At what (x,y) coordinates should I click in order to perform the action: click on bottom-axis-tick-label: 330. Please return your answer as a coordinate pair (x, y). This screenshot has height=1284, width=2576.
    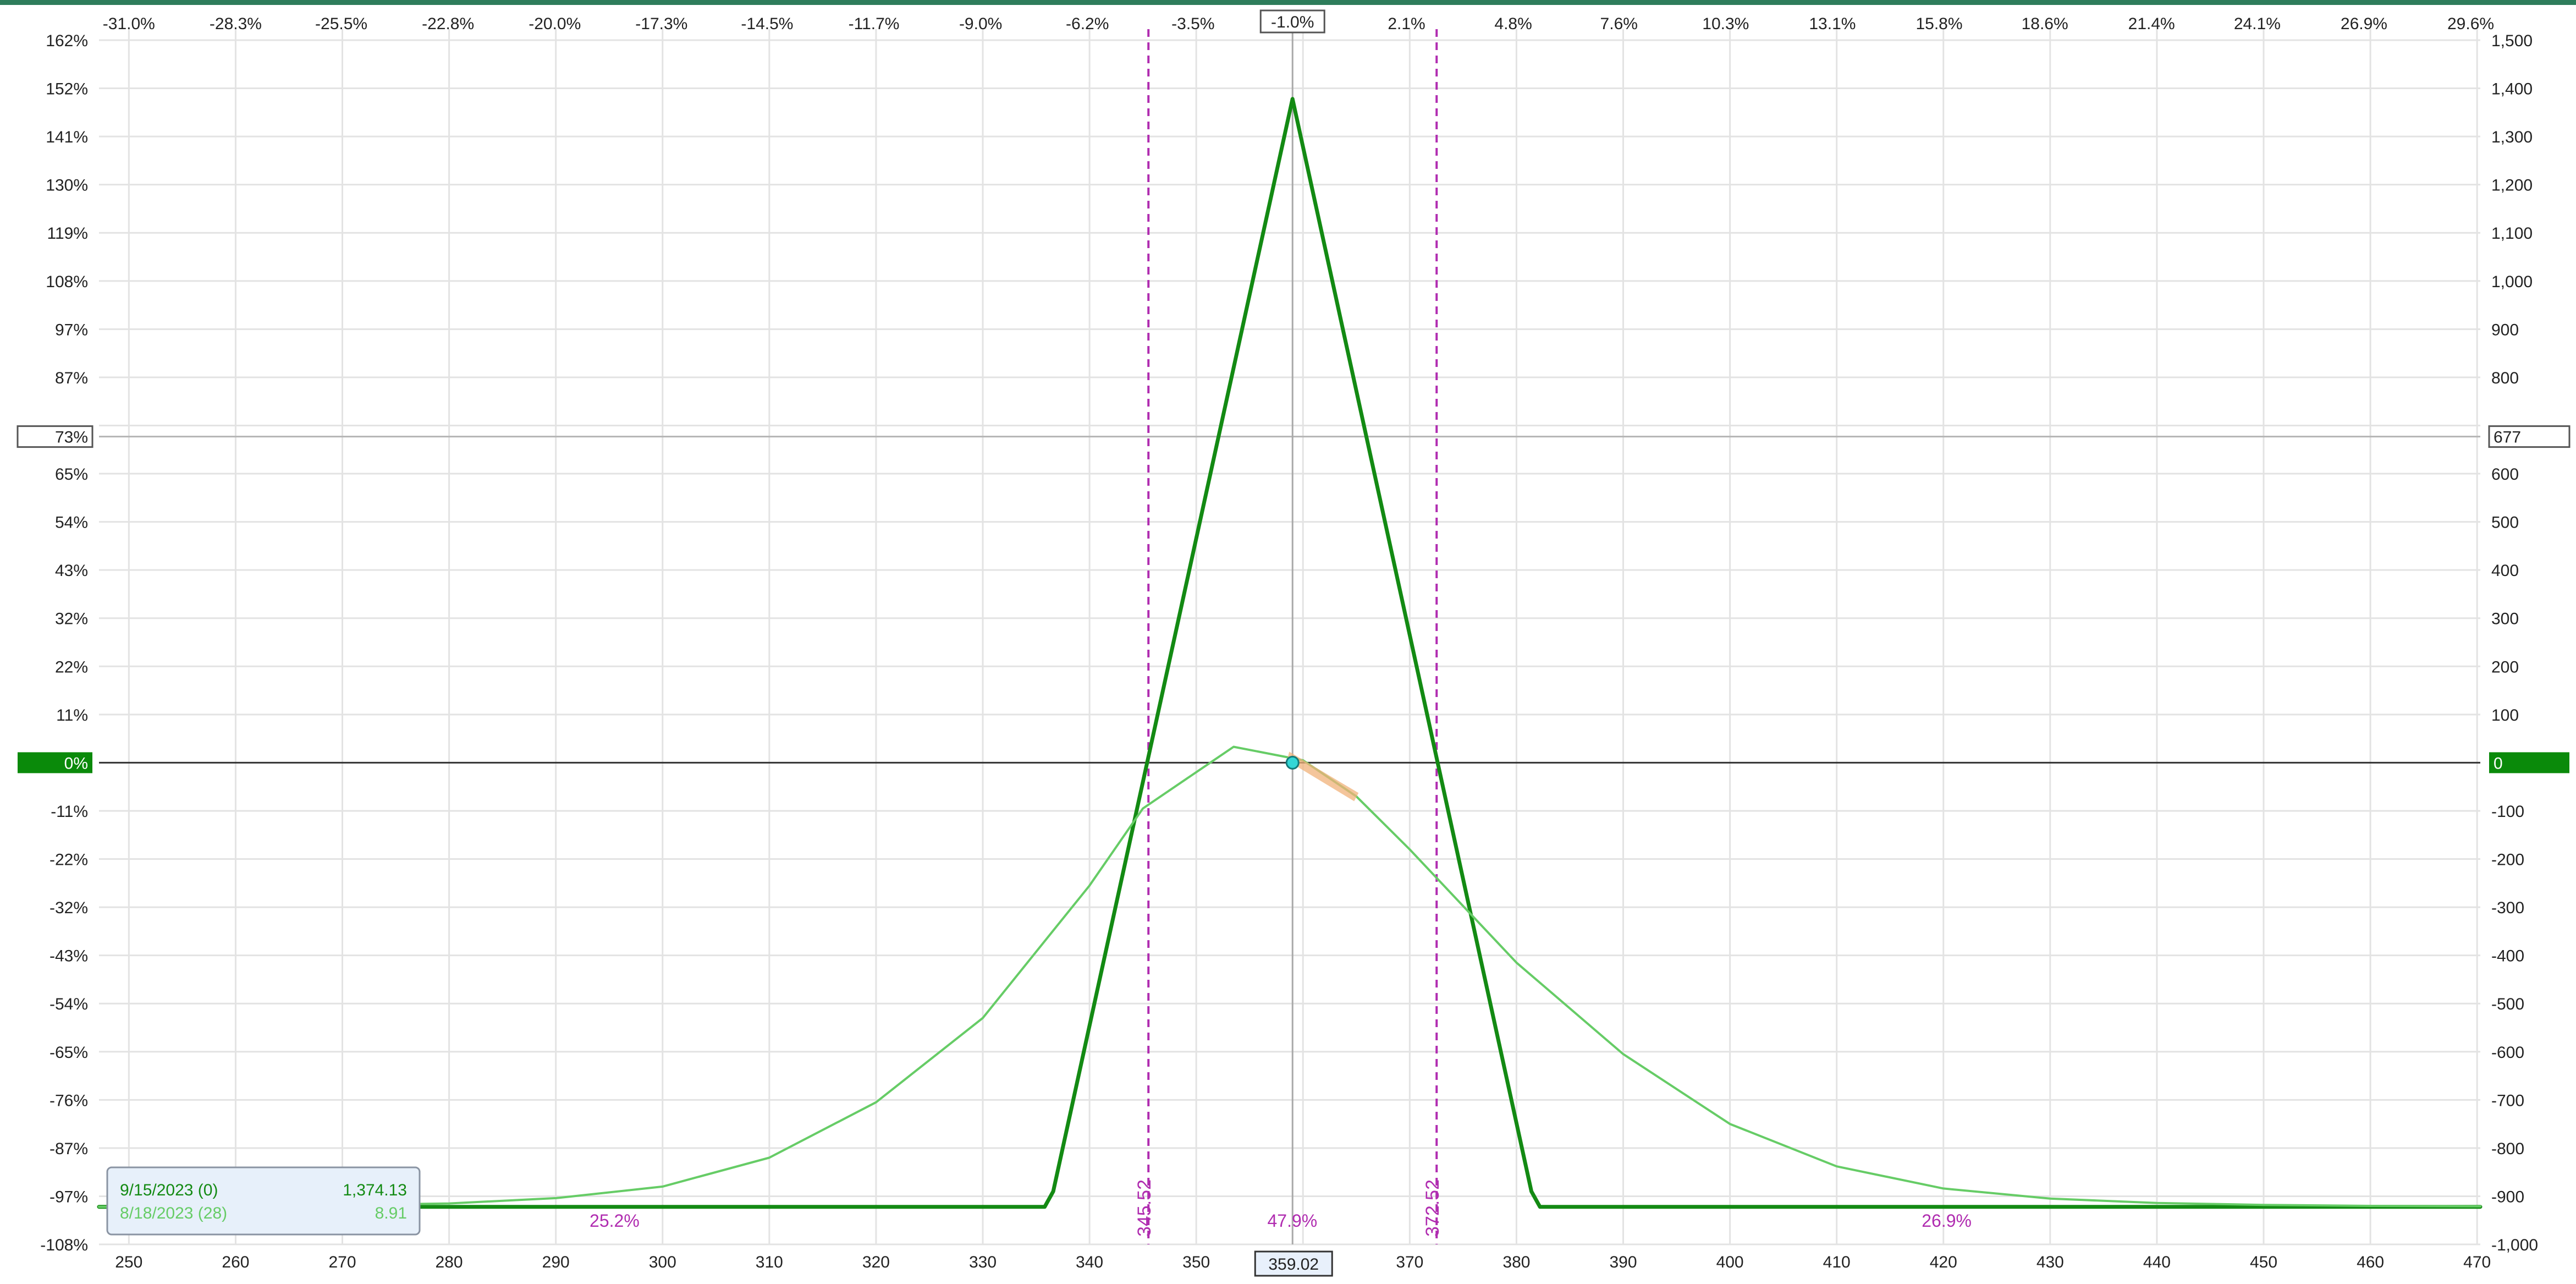
    Looking at the image, I should click on (983, 1262).